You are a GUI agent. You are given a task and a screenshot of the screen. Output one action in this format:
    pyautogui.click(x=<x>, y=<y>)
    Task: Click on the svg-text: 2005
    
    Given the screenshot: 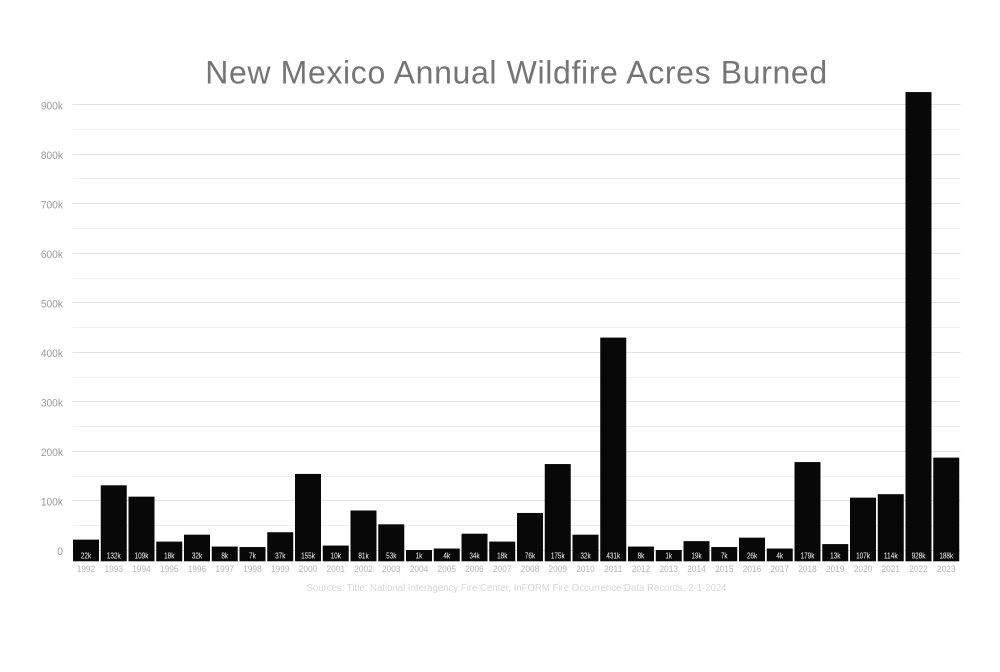 What is the action you would take?
    pyautogui.click(x=447, y=569)
    